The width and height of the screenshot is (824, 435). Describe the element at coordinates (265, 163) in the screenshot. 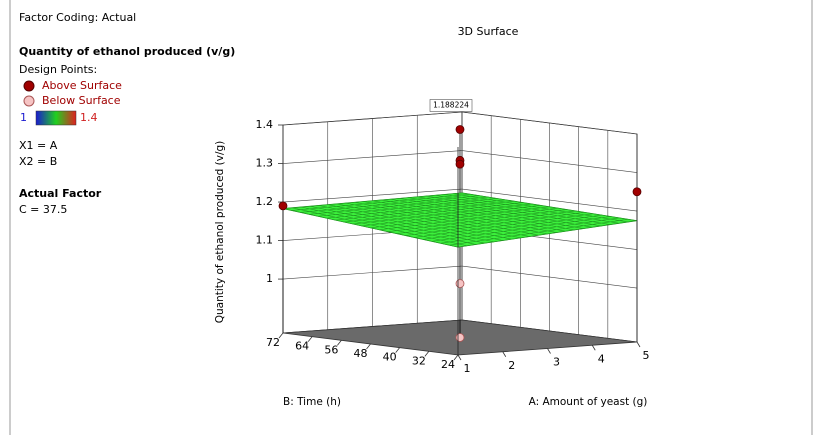

I see `z-tick-label: 1.3` at that location.